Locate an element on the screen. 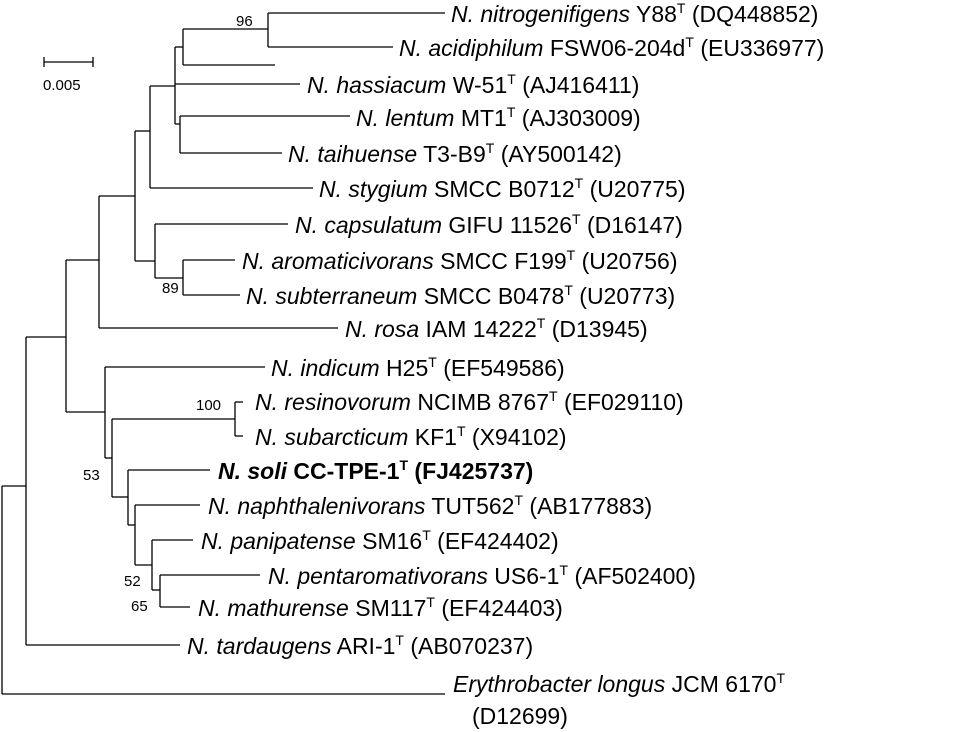 The height and width of the screenshot is (732, 956). scale-bar-label: 0.005 is located at coordinates (62, 85).